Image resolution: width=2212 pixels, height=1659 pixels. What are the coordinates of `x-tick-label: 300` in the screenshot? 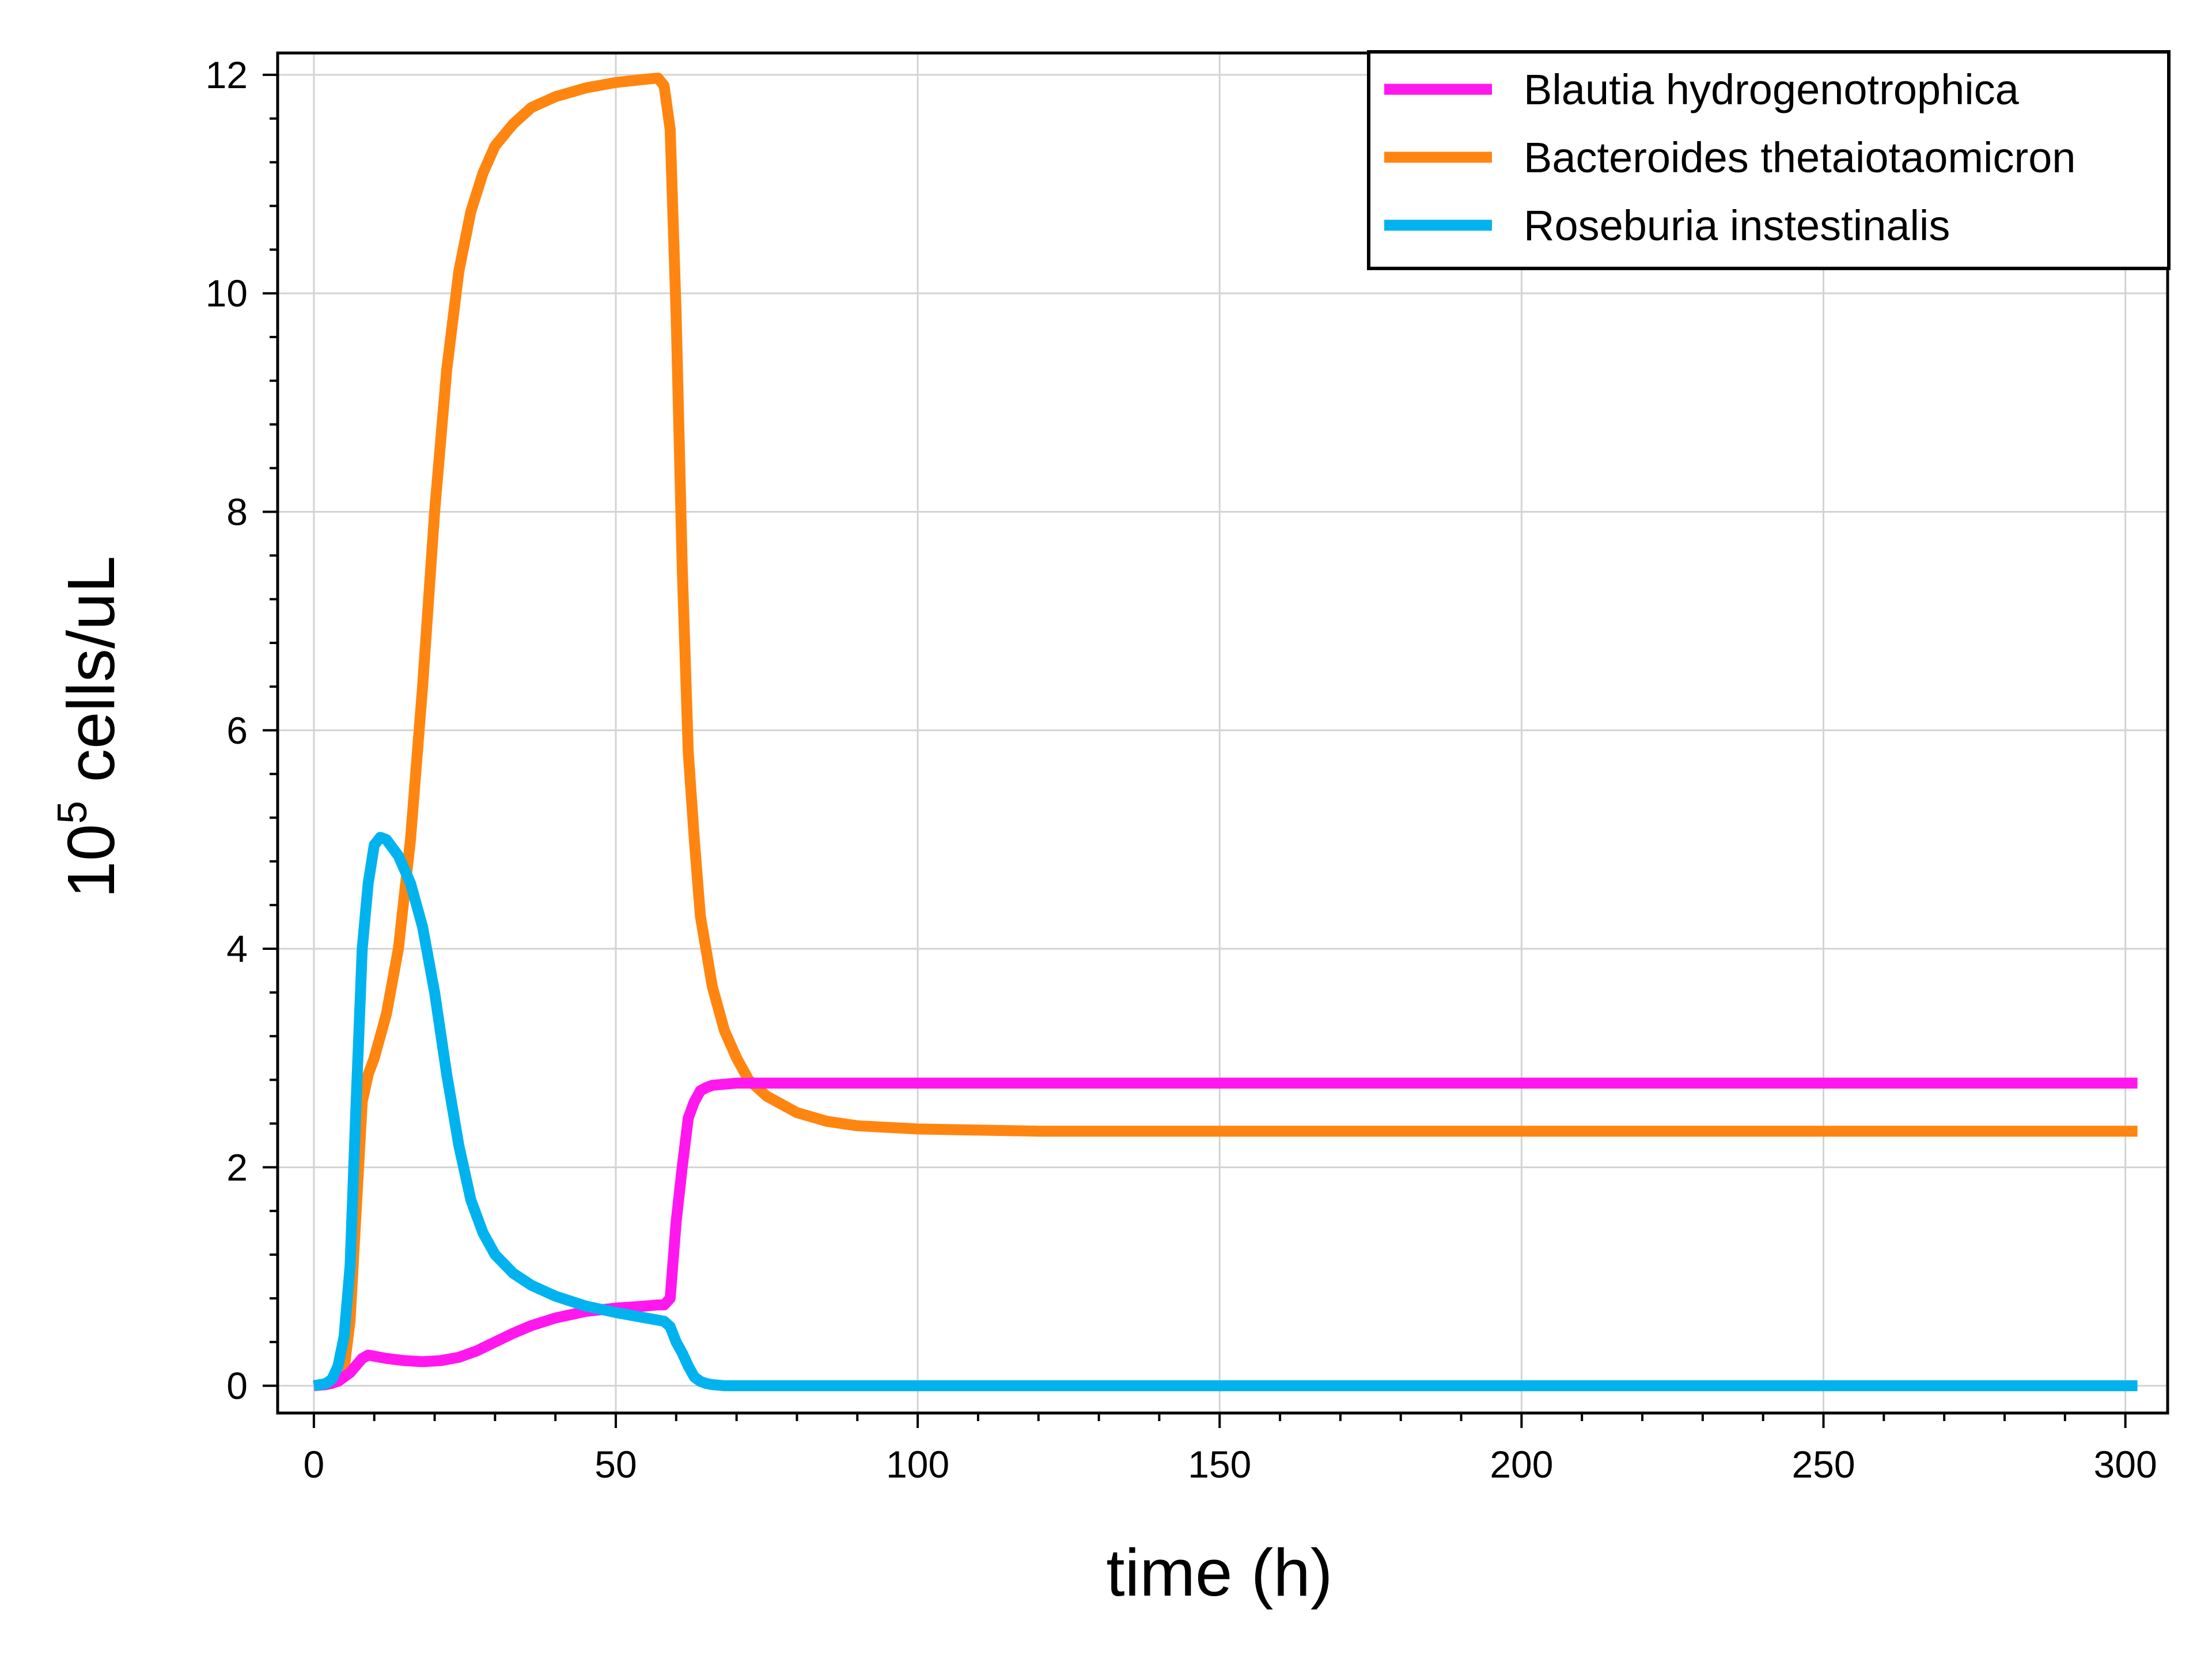 It's located at (2125, 1464).